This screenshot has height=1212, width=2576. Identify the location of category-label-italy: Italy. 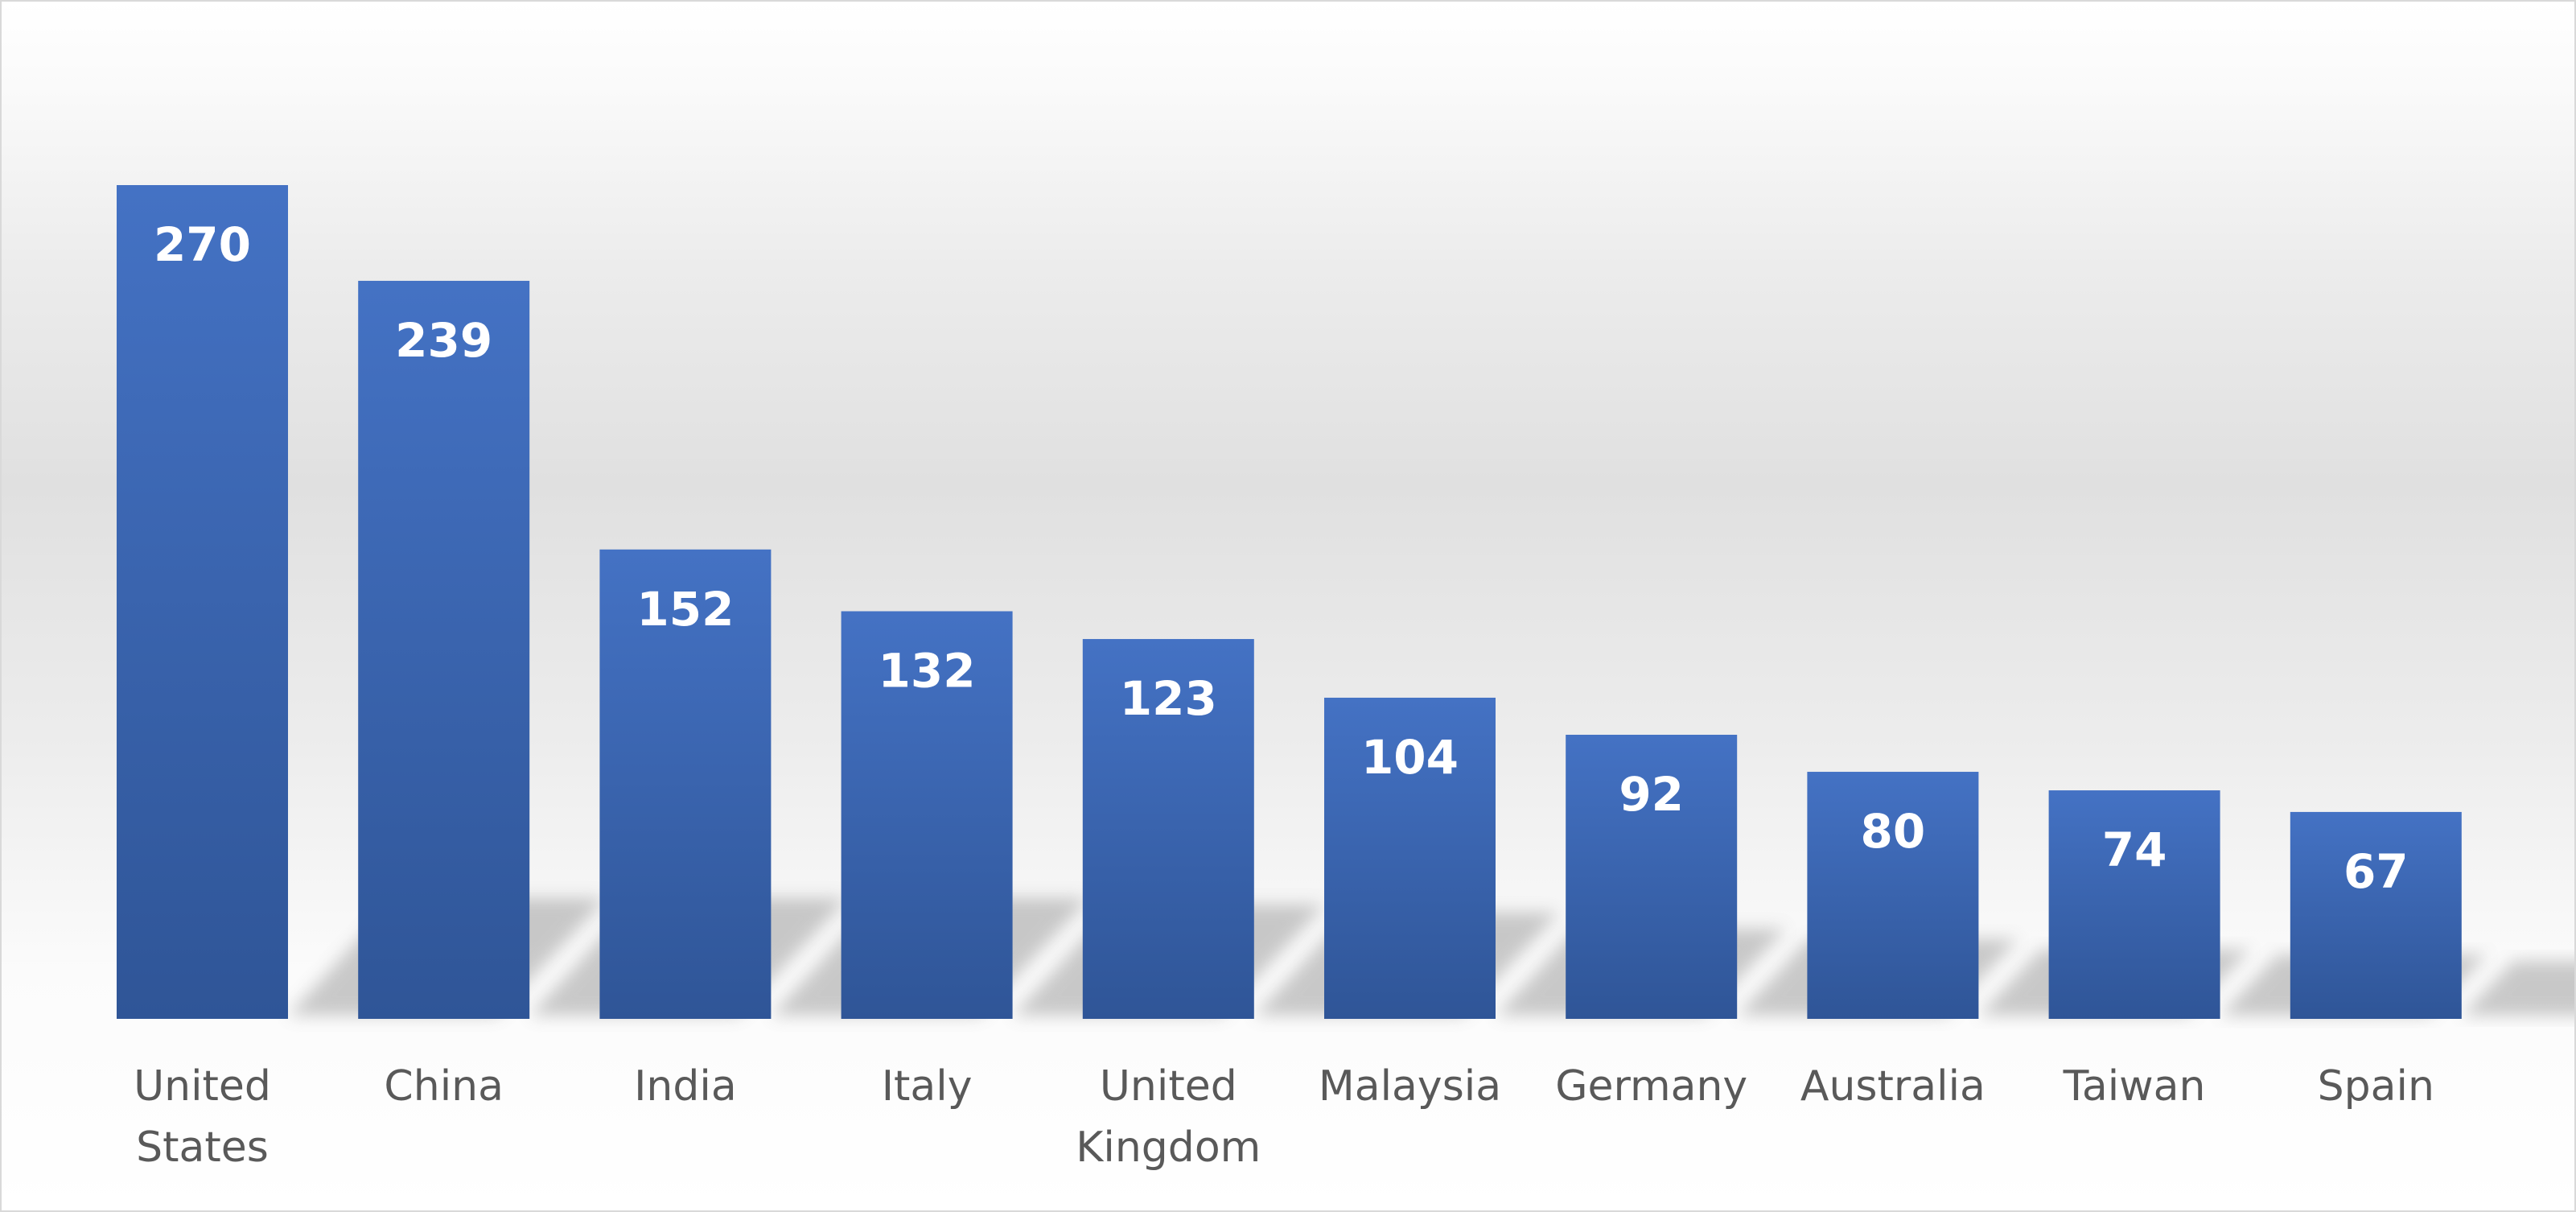
(927, 1086).